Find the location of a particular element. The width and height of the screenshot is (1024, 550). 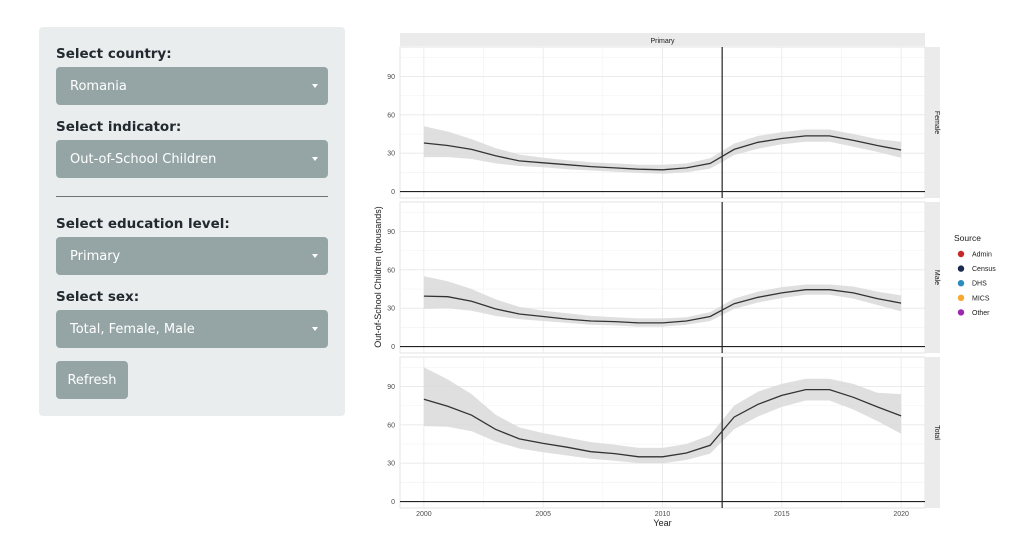

country-select: Romania is located at coordinates (192, 86).